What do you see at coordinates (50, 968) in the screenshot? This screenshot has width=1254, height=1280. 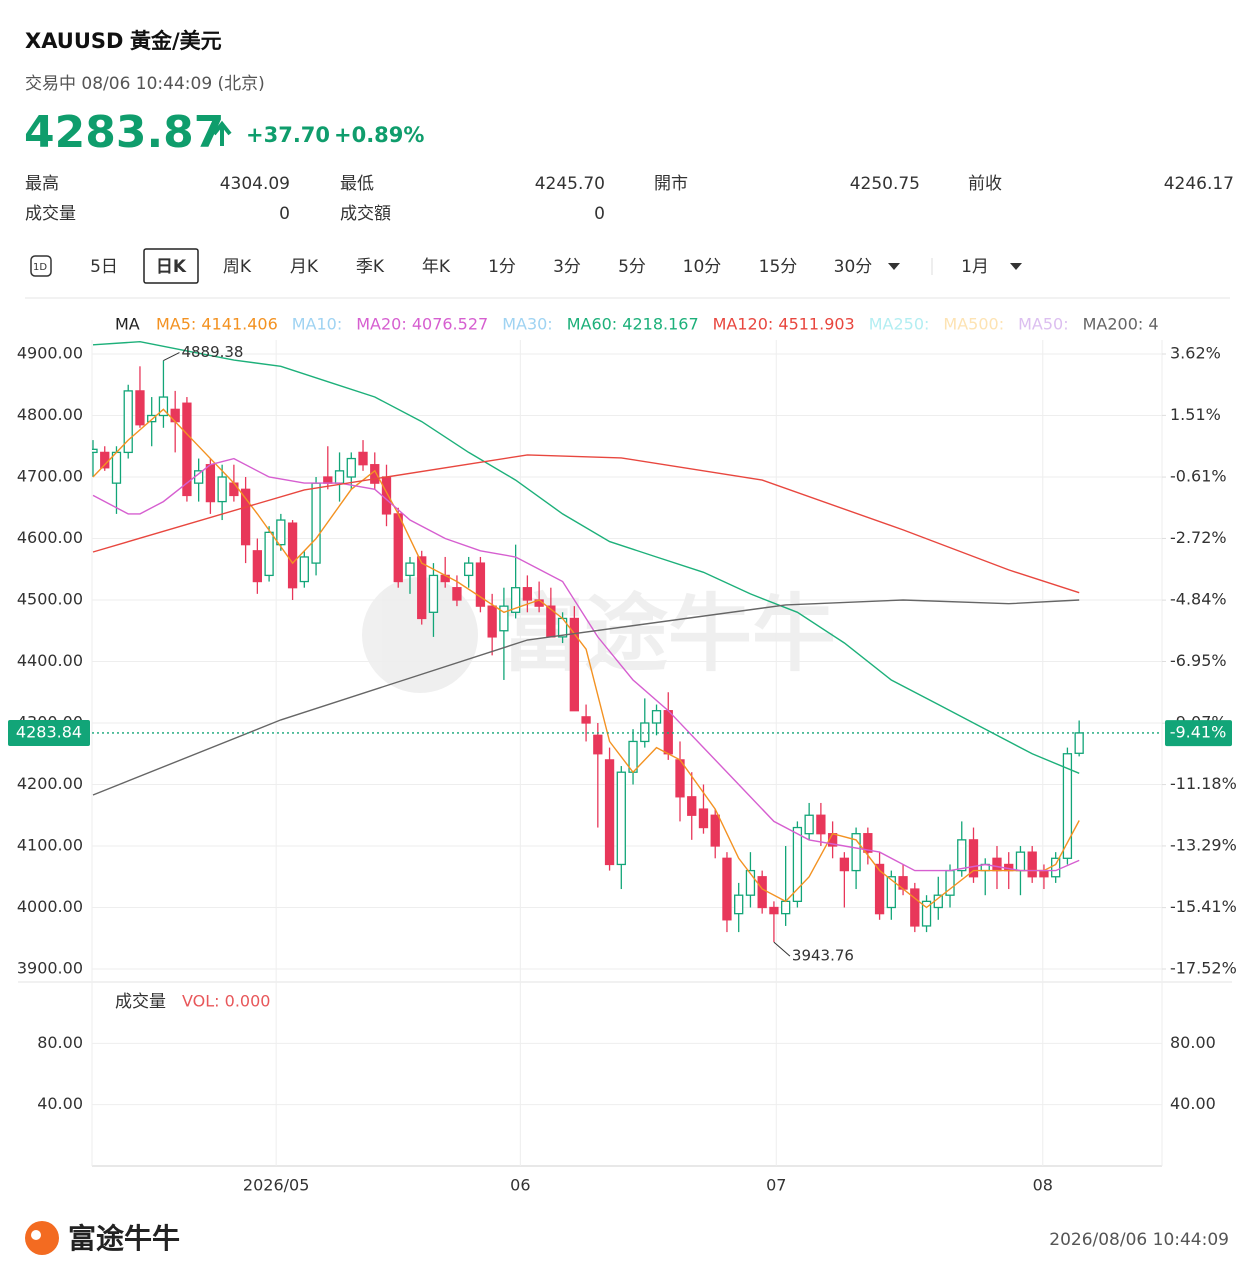 I see `y-tick-label: 3900.00` at bounding box center [50, 968].